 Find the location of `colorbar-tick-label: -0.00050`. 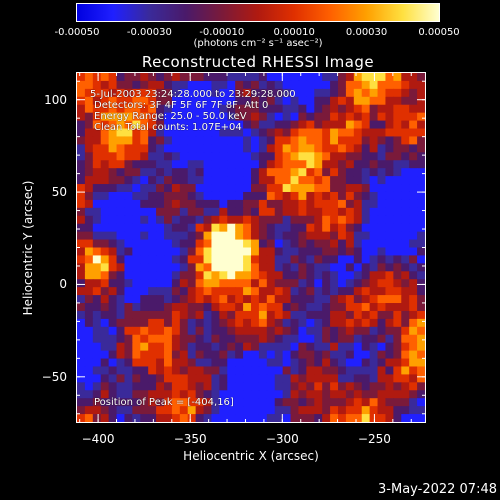

colorbar-tick-label: -0.00050 is located at coordinates (77, 32).